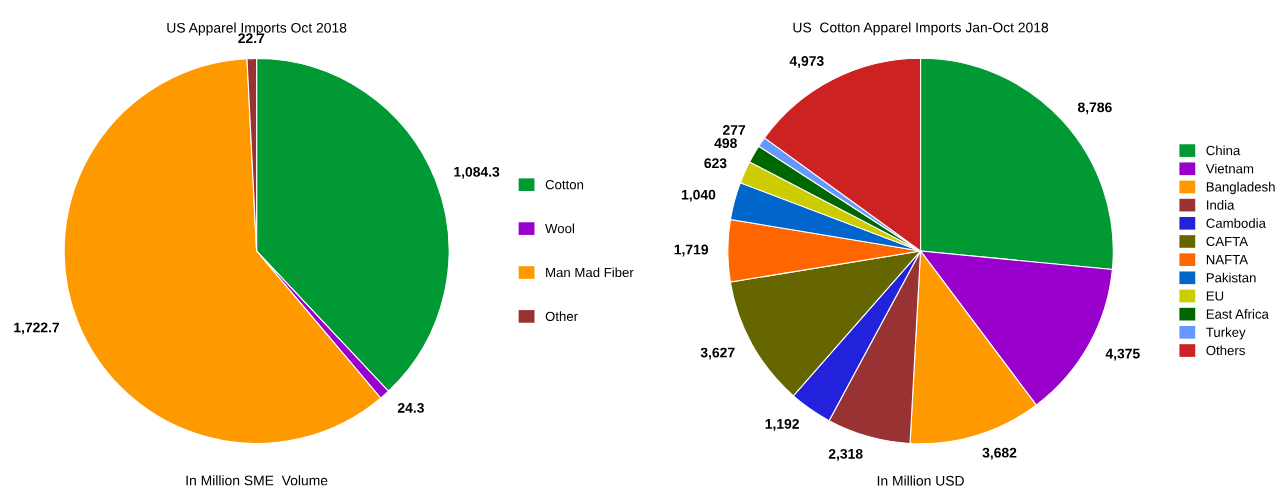 The image size is (1283, 502). What do you see at coordinates (1237, 314) in the screenshot?
I see `legend-label: East Africa` at bounding box center [1237, 314].